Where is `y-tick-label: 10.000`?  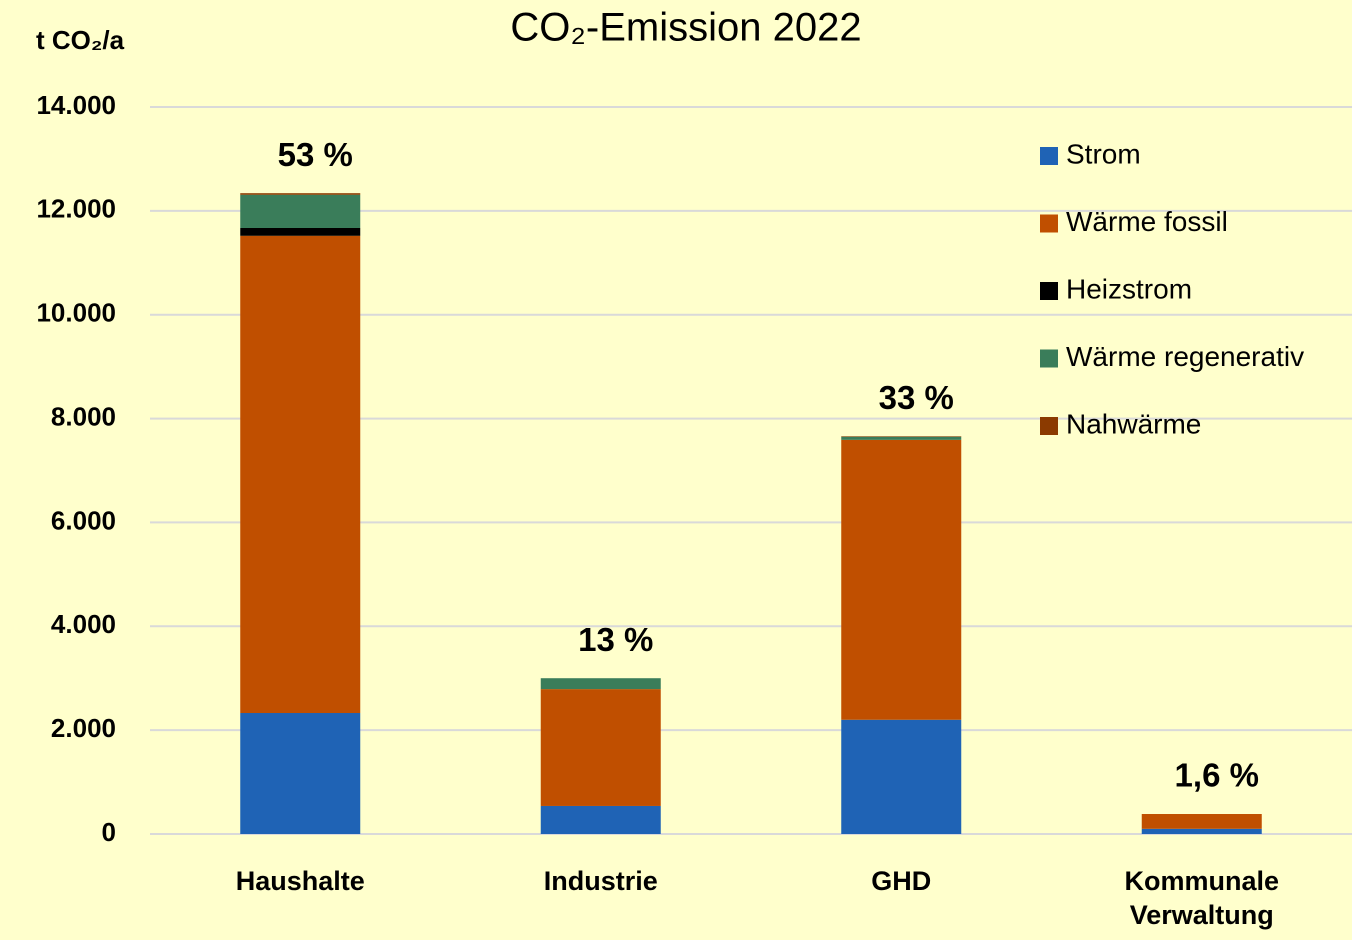 y-tick-label: 10.000 is located at coordinates (76, 313).